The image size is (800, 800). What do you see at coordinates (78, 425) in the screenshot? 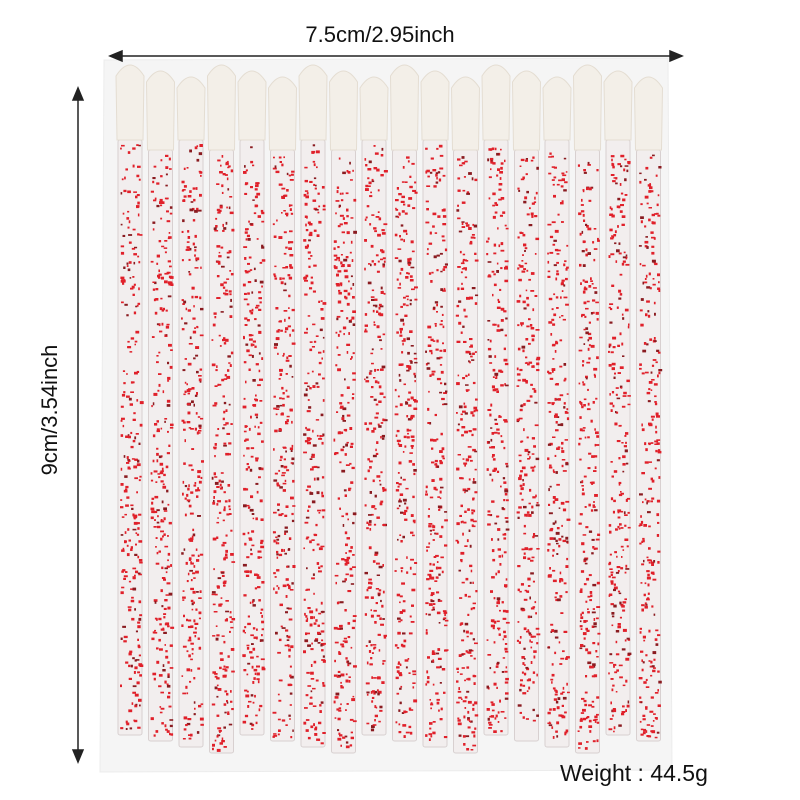
I see `height-arrow` at bounding box center [78, 425].